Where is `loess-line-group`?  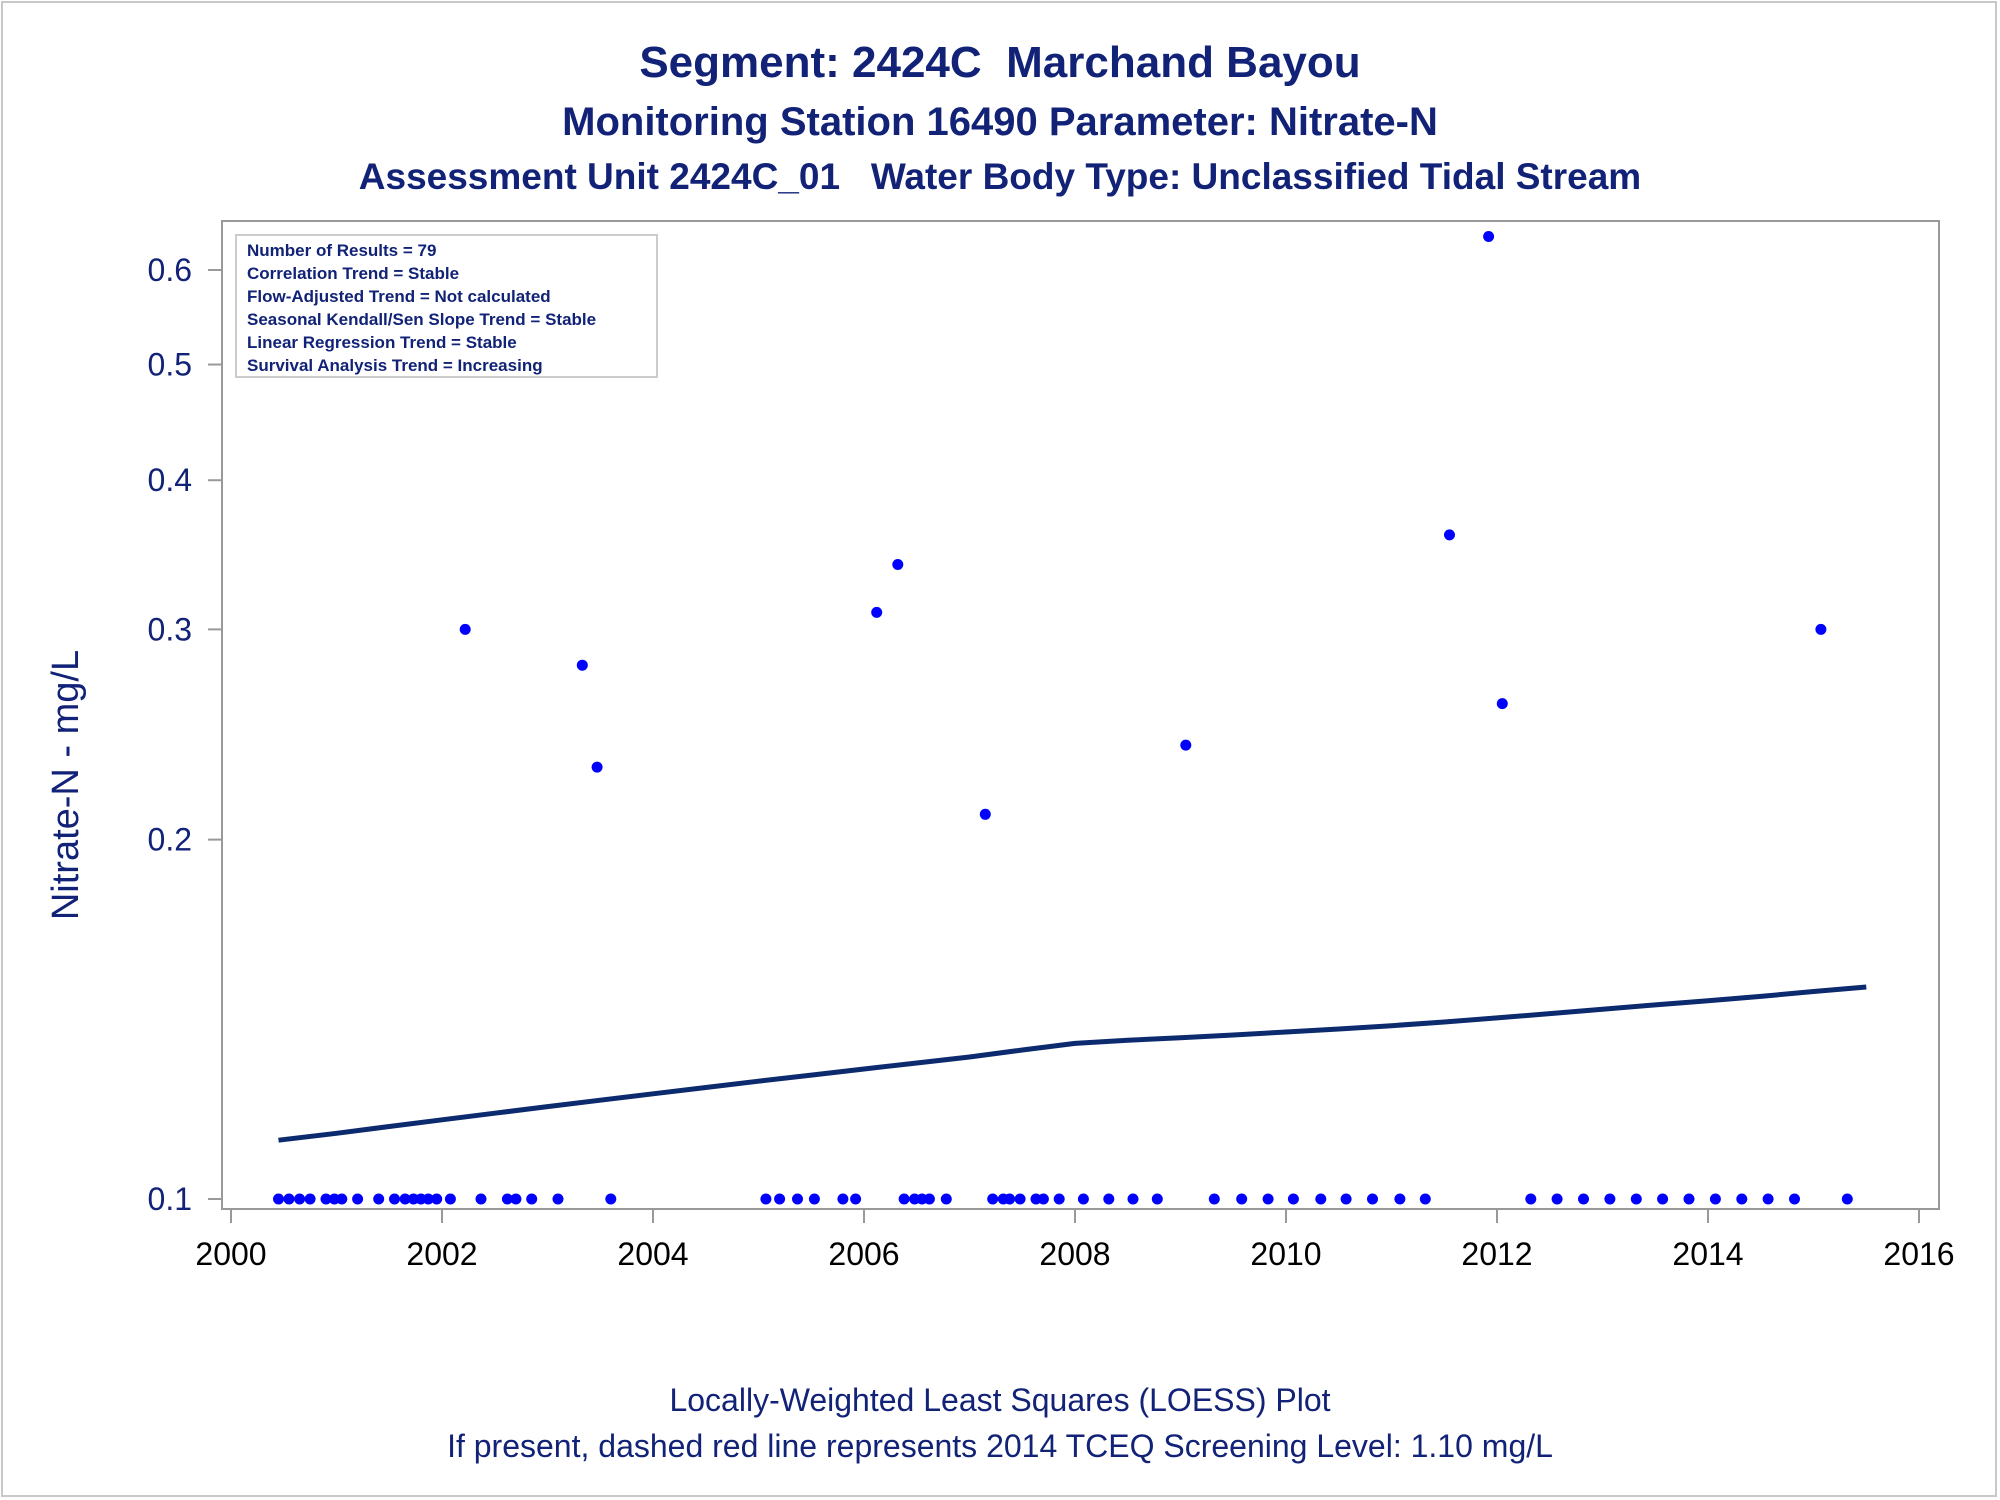
loess-line-group is located at coordinates (1072, 1063).